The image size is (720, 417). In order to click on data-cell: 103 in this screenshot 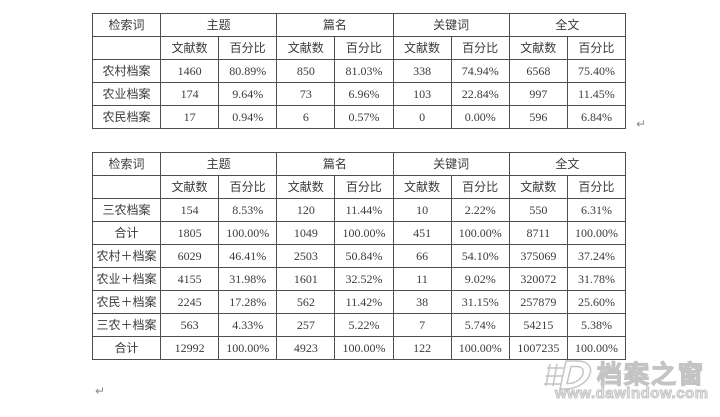, I will do `click(422, 94)`.